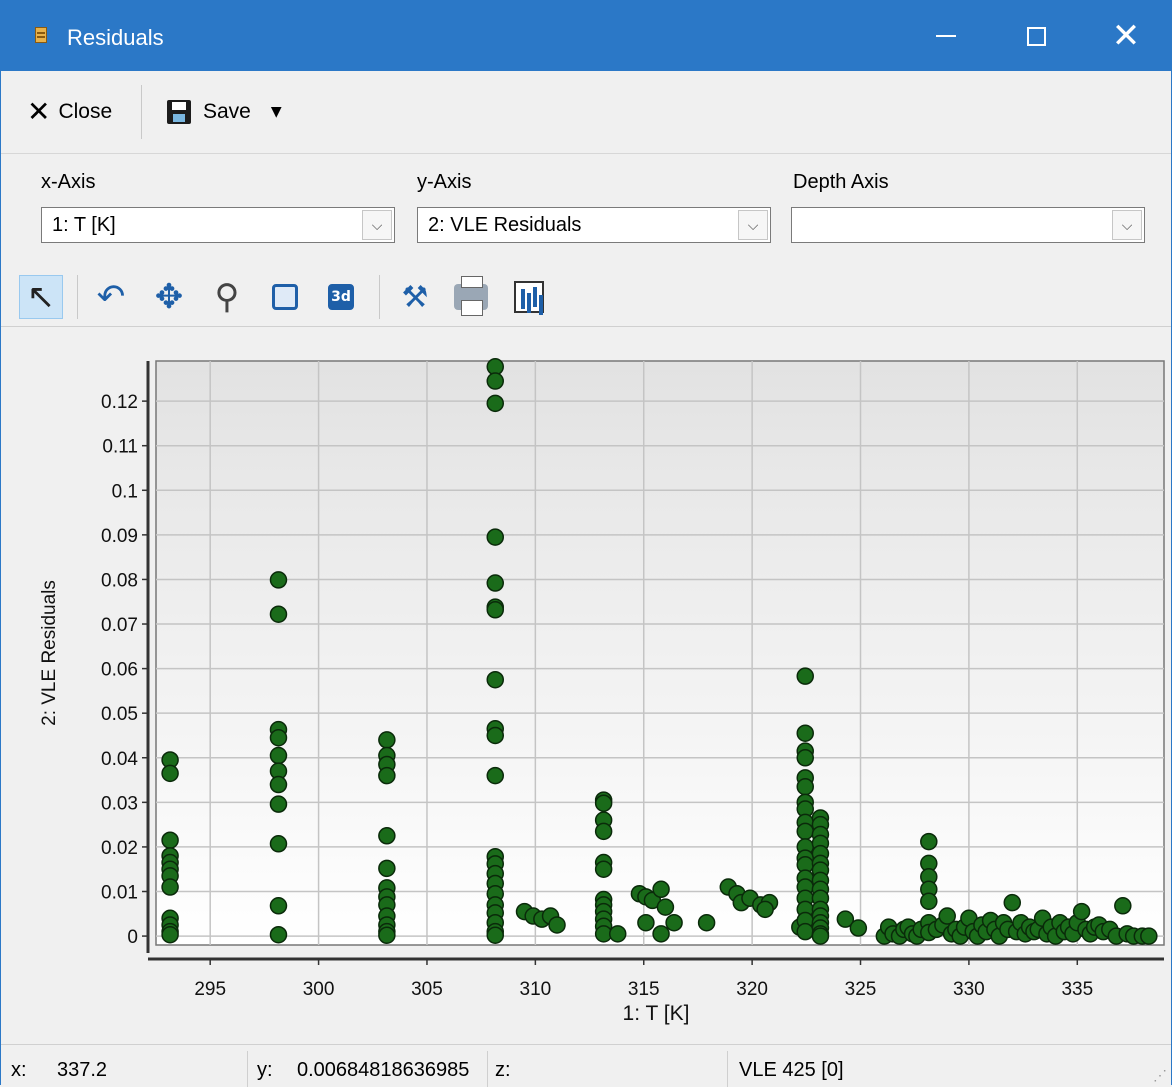  Describe the element at coordinates (119, 759) in the screenshot. I see `y-tick-label: 0.04` at that location.